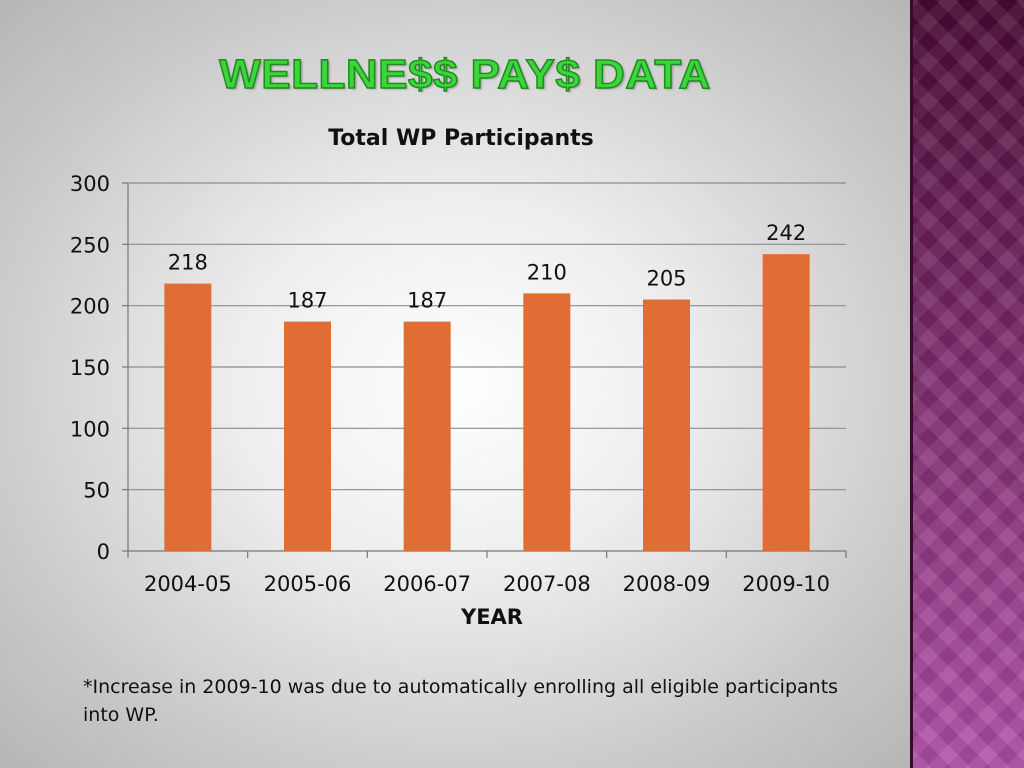 Image resolution: width=1024 pixels, height=768 pixels. I want to click on x-tick-label: 2004-05, so click(188, 584).